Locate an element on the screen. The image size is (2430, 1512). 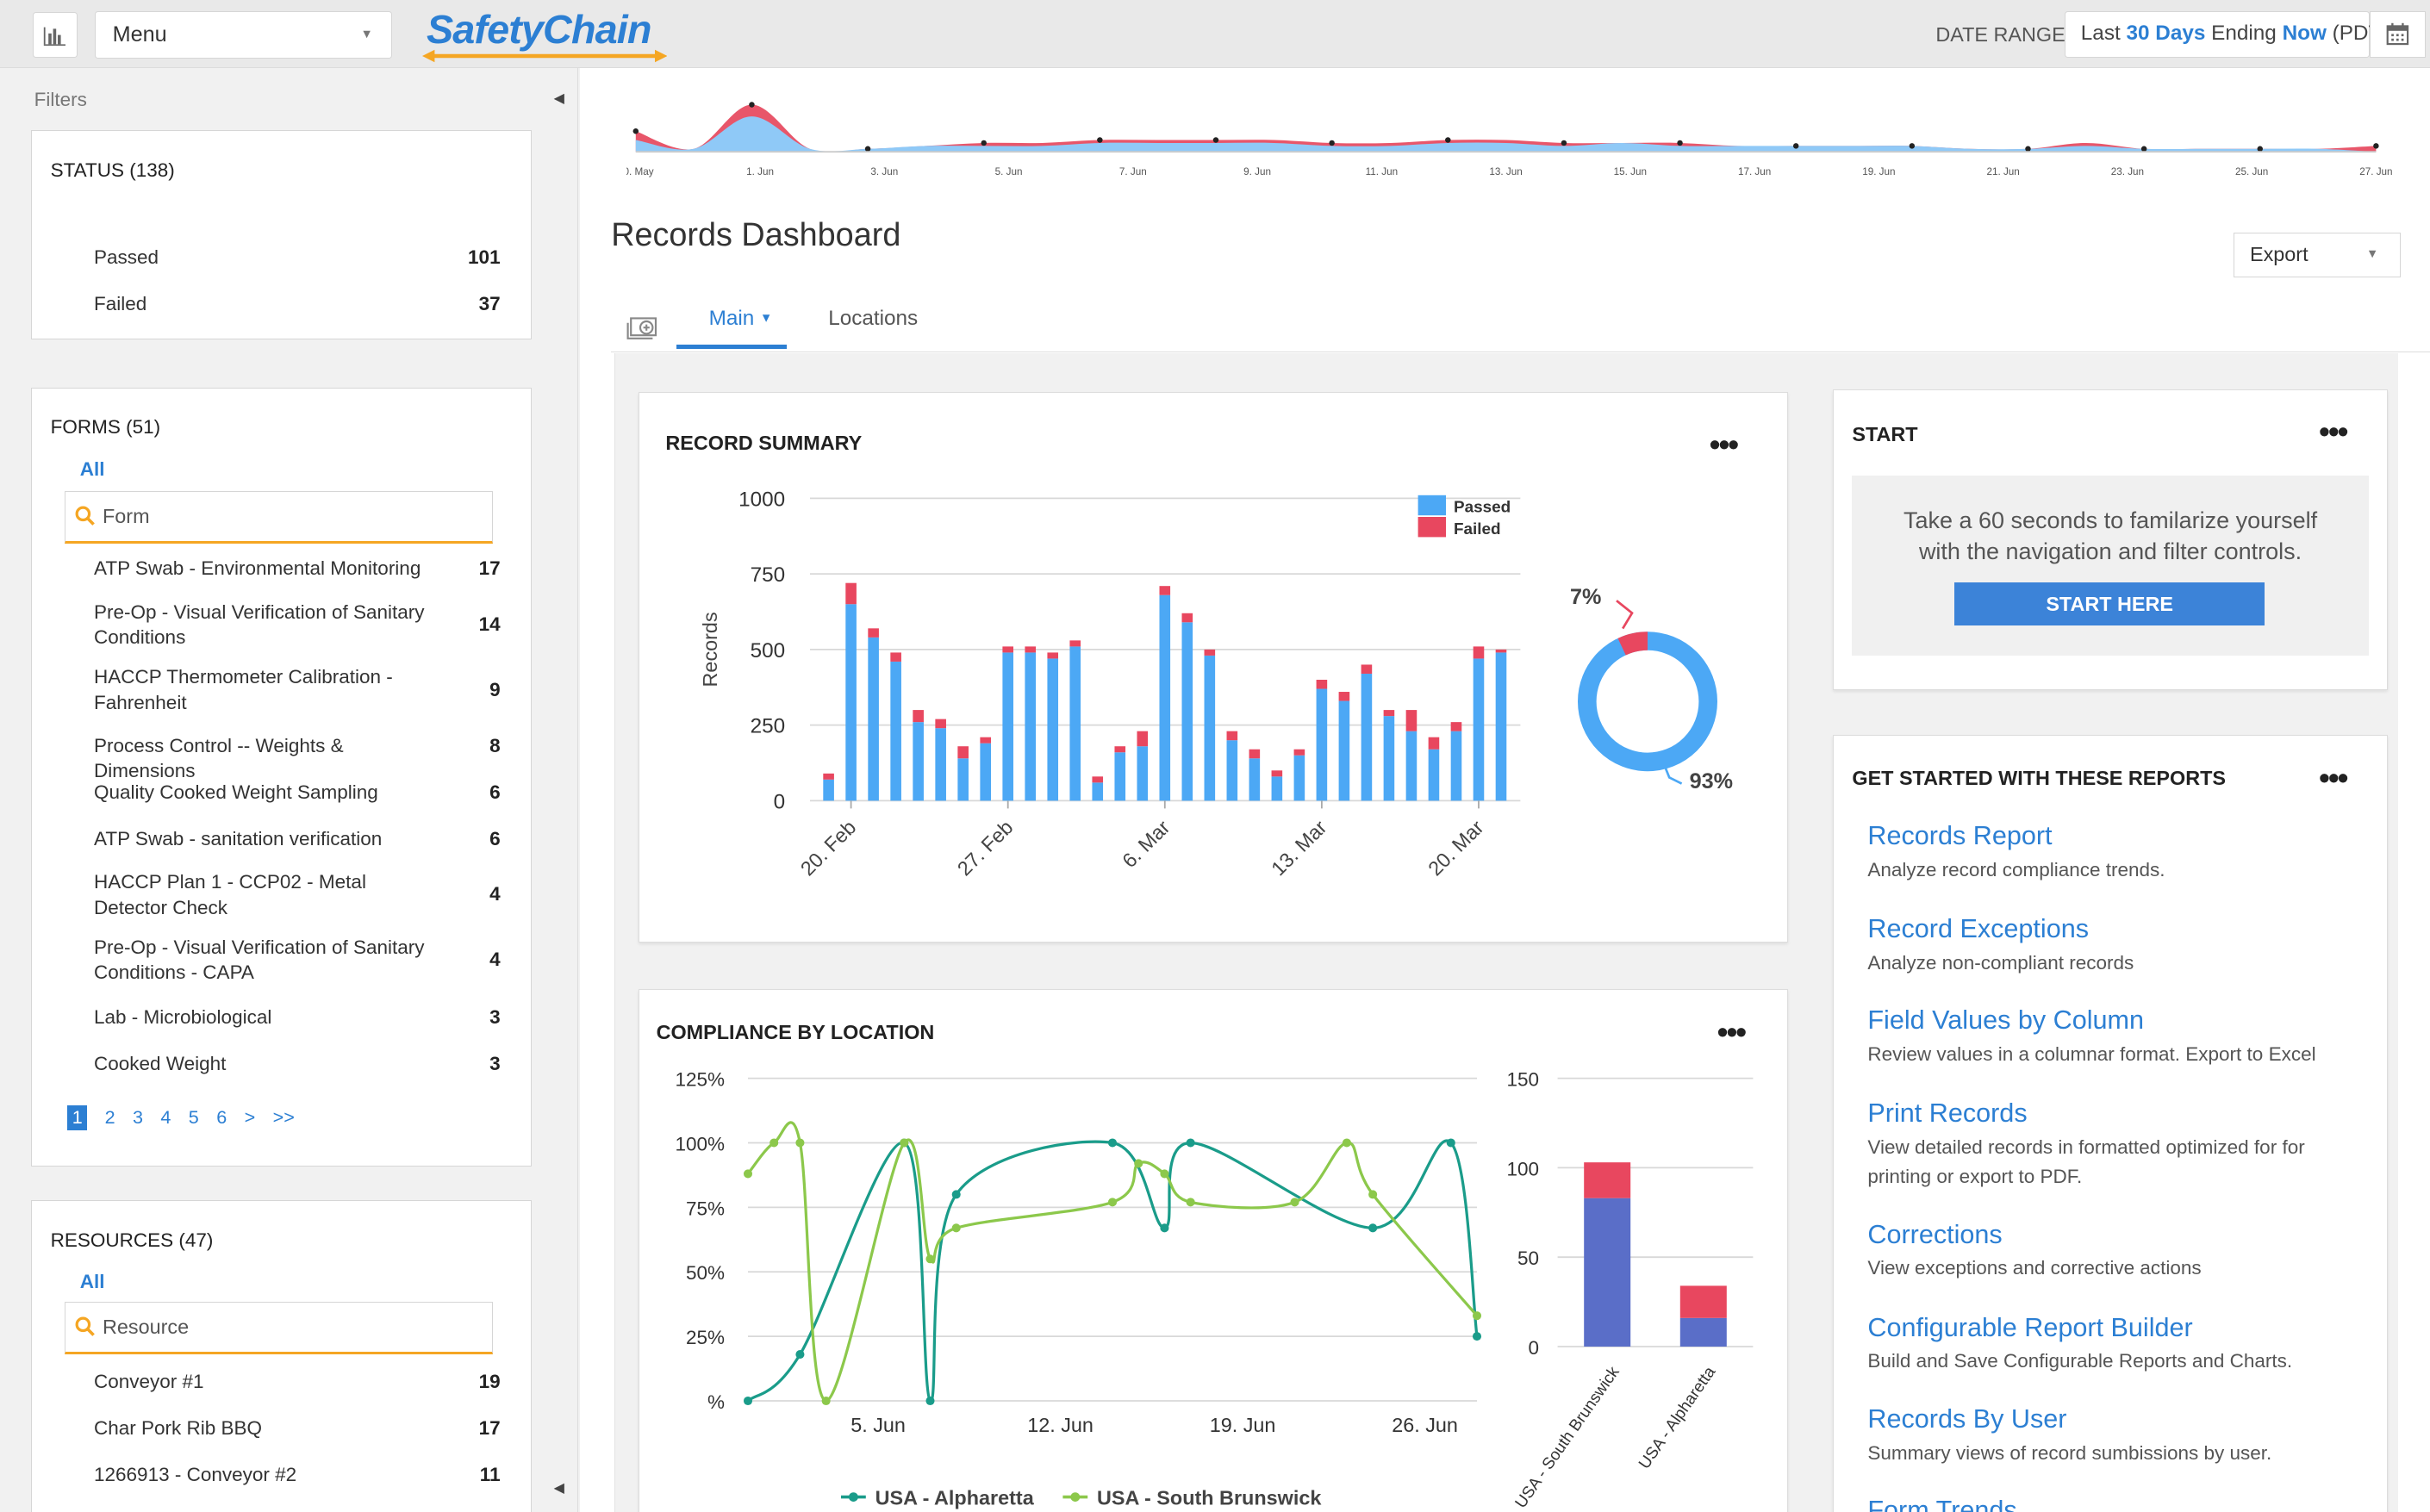
add-dashboard-icon is located at coordinates (643, 328).